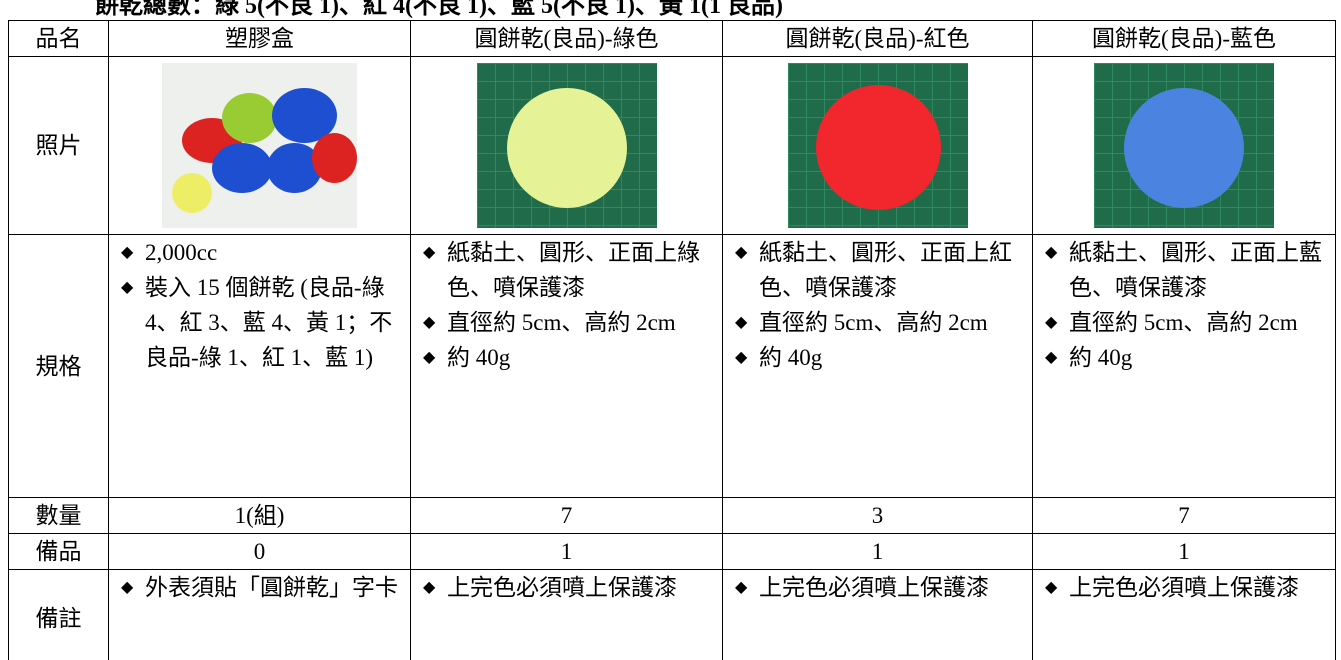 The image size is (1341, 660). Describe the element at coordinates (566, 38) in the screenshot. I see `header-cell: 圓餅乾(良品)-綠色` at that location.